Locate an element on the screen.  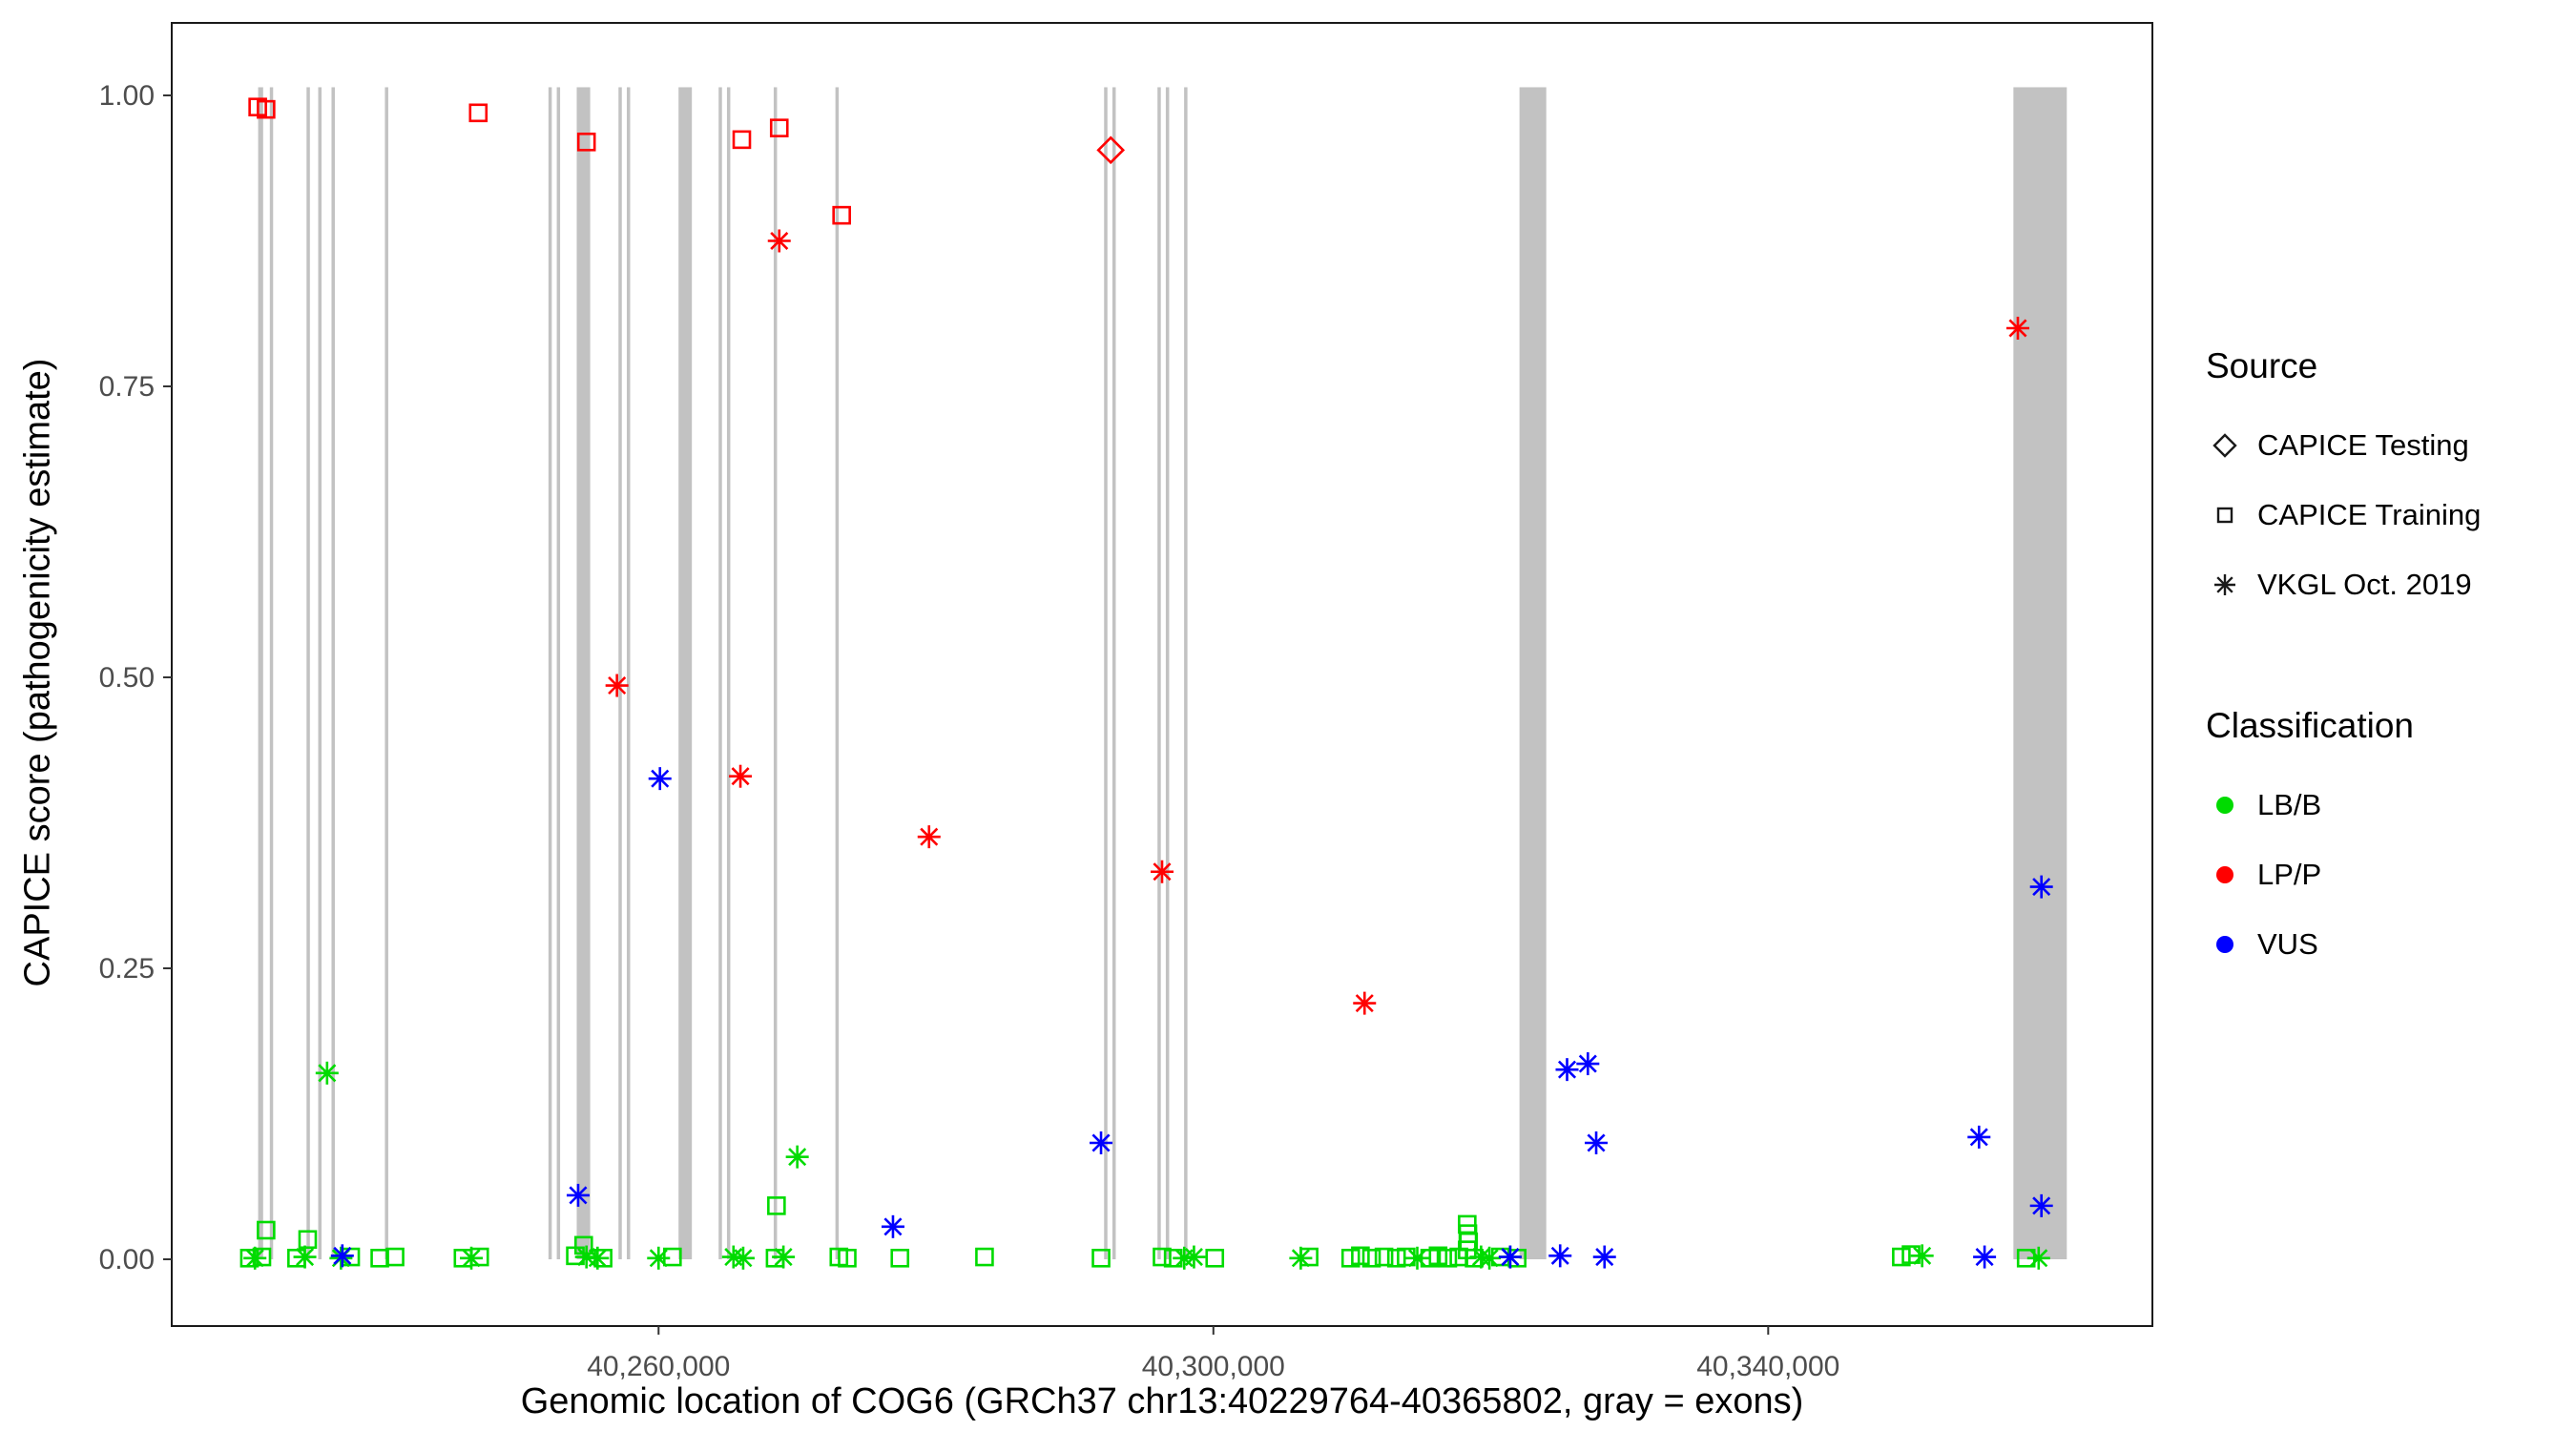
lb-b-color-dot is located at coordinates (2224, 805).